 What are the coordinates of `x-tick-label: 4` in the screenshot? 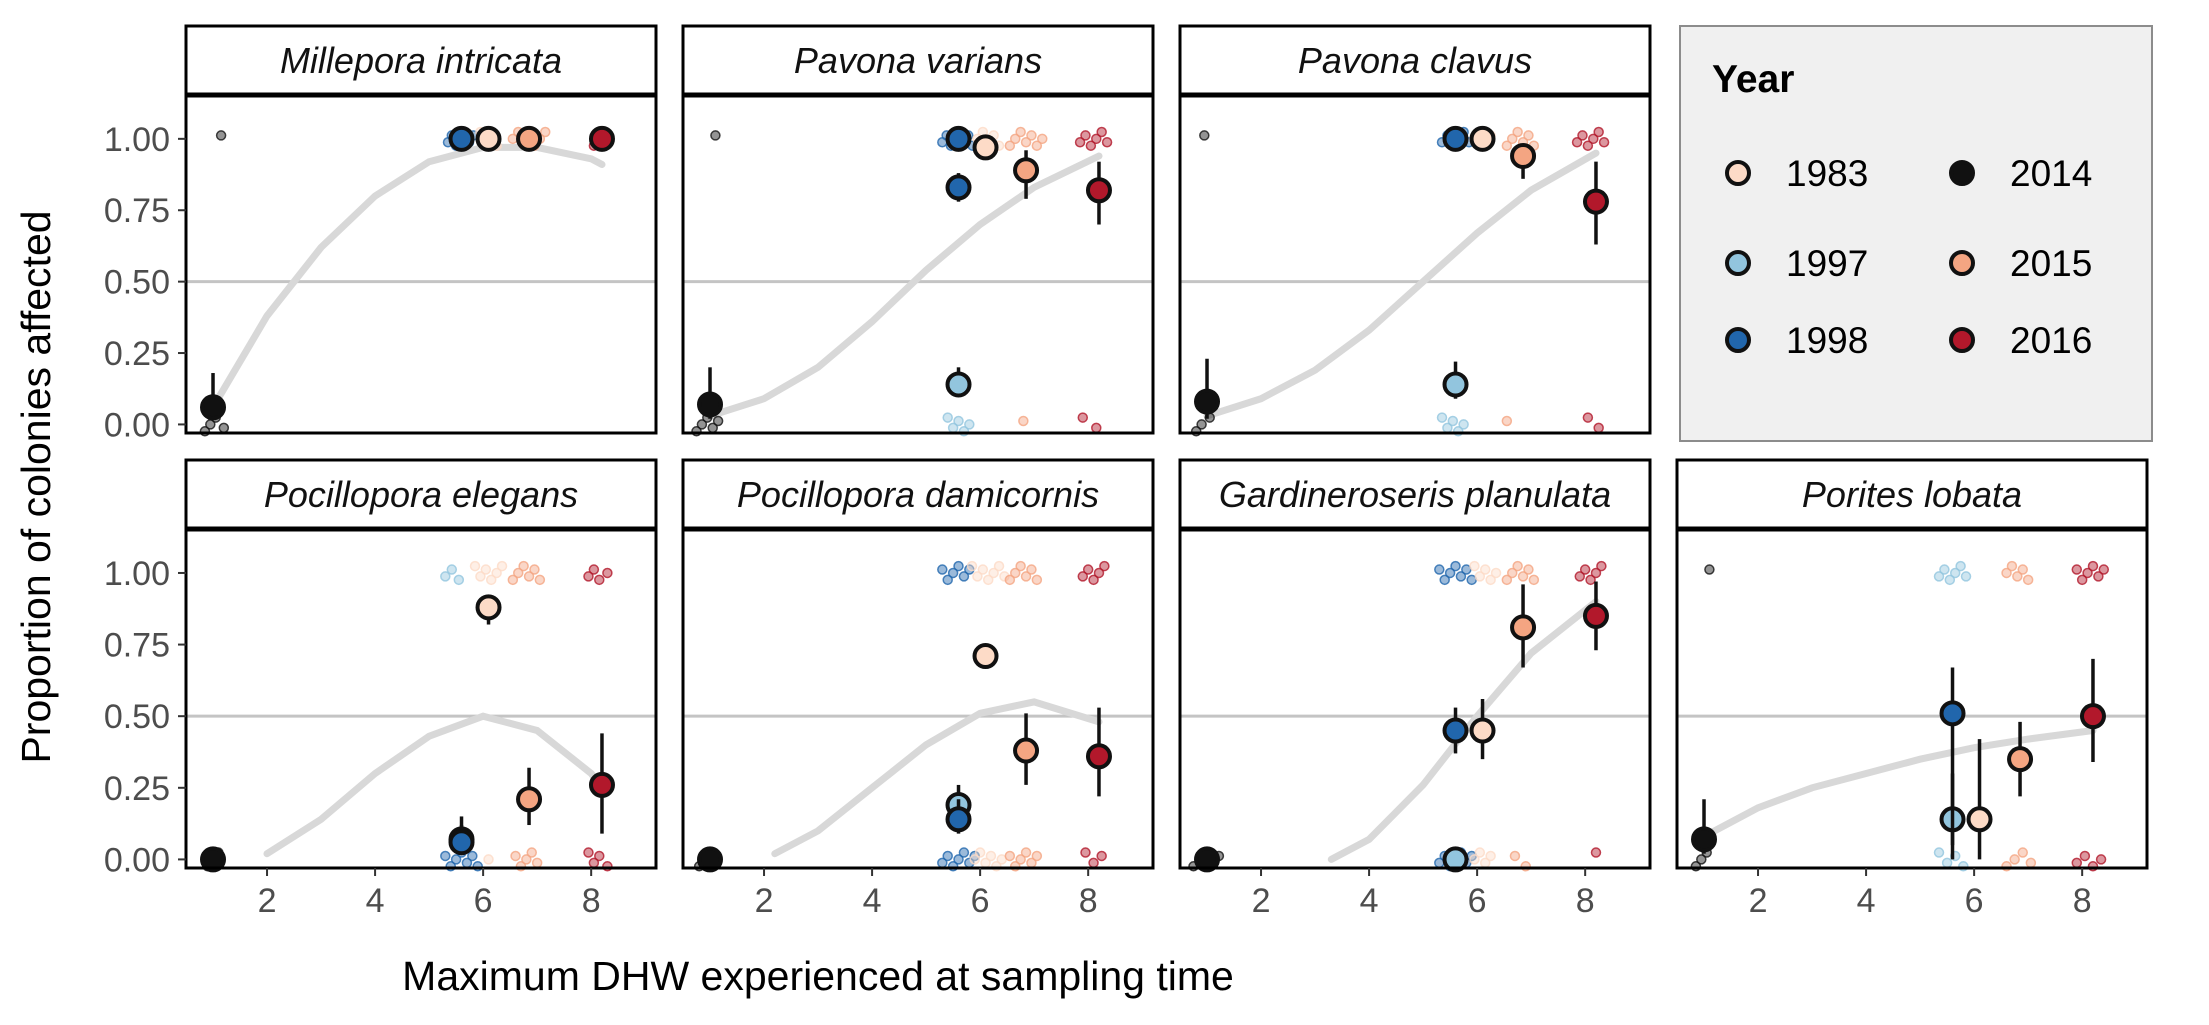 It's located at (375, 901).